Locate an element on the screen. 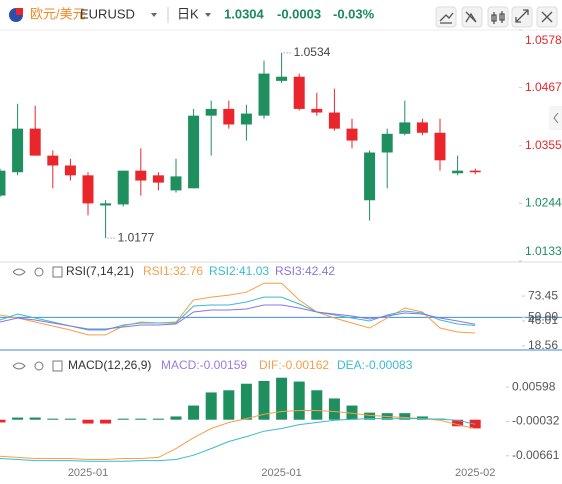  indicator-controls is located at coordinates (37, 319).